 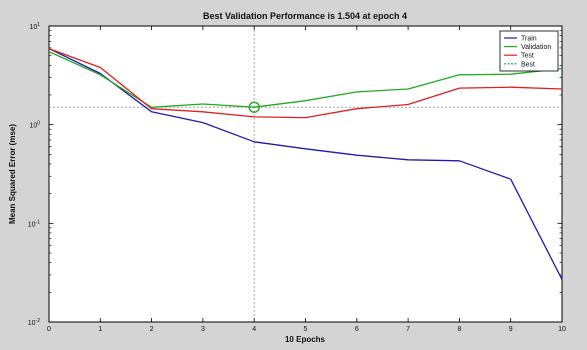 I want to click on x-tick-label: 8, so click(x=459, y=329).